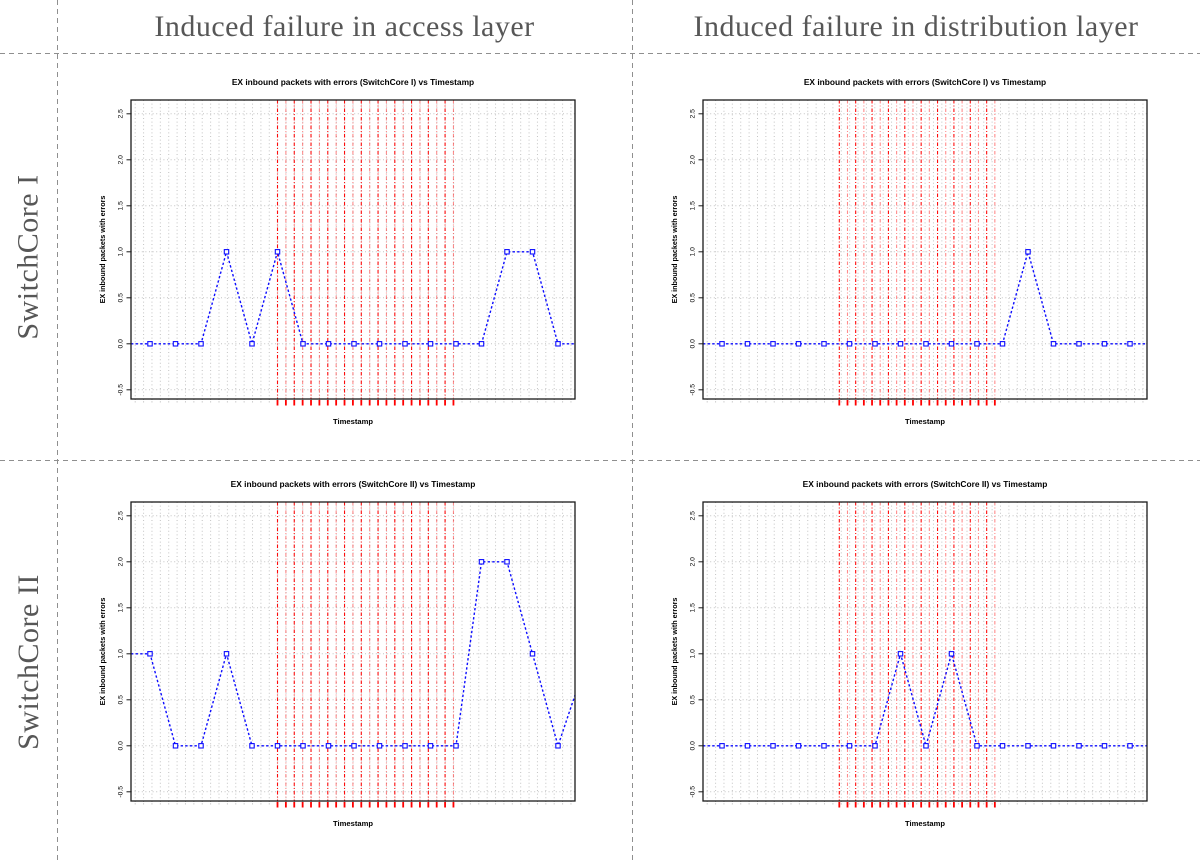  Describe the element at coordinates (57, 432) in the screenshot. I see `divider-vertical-row-labels` at that location.